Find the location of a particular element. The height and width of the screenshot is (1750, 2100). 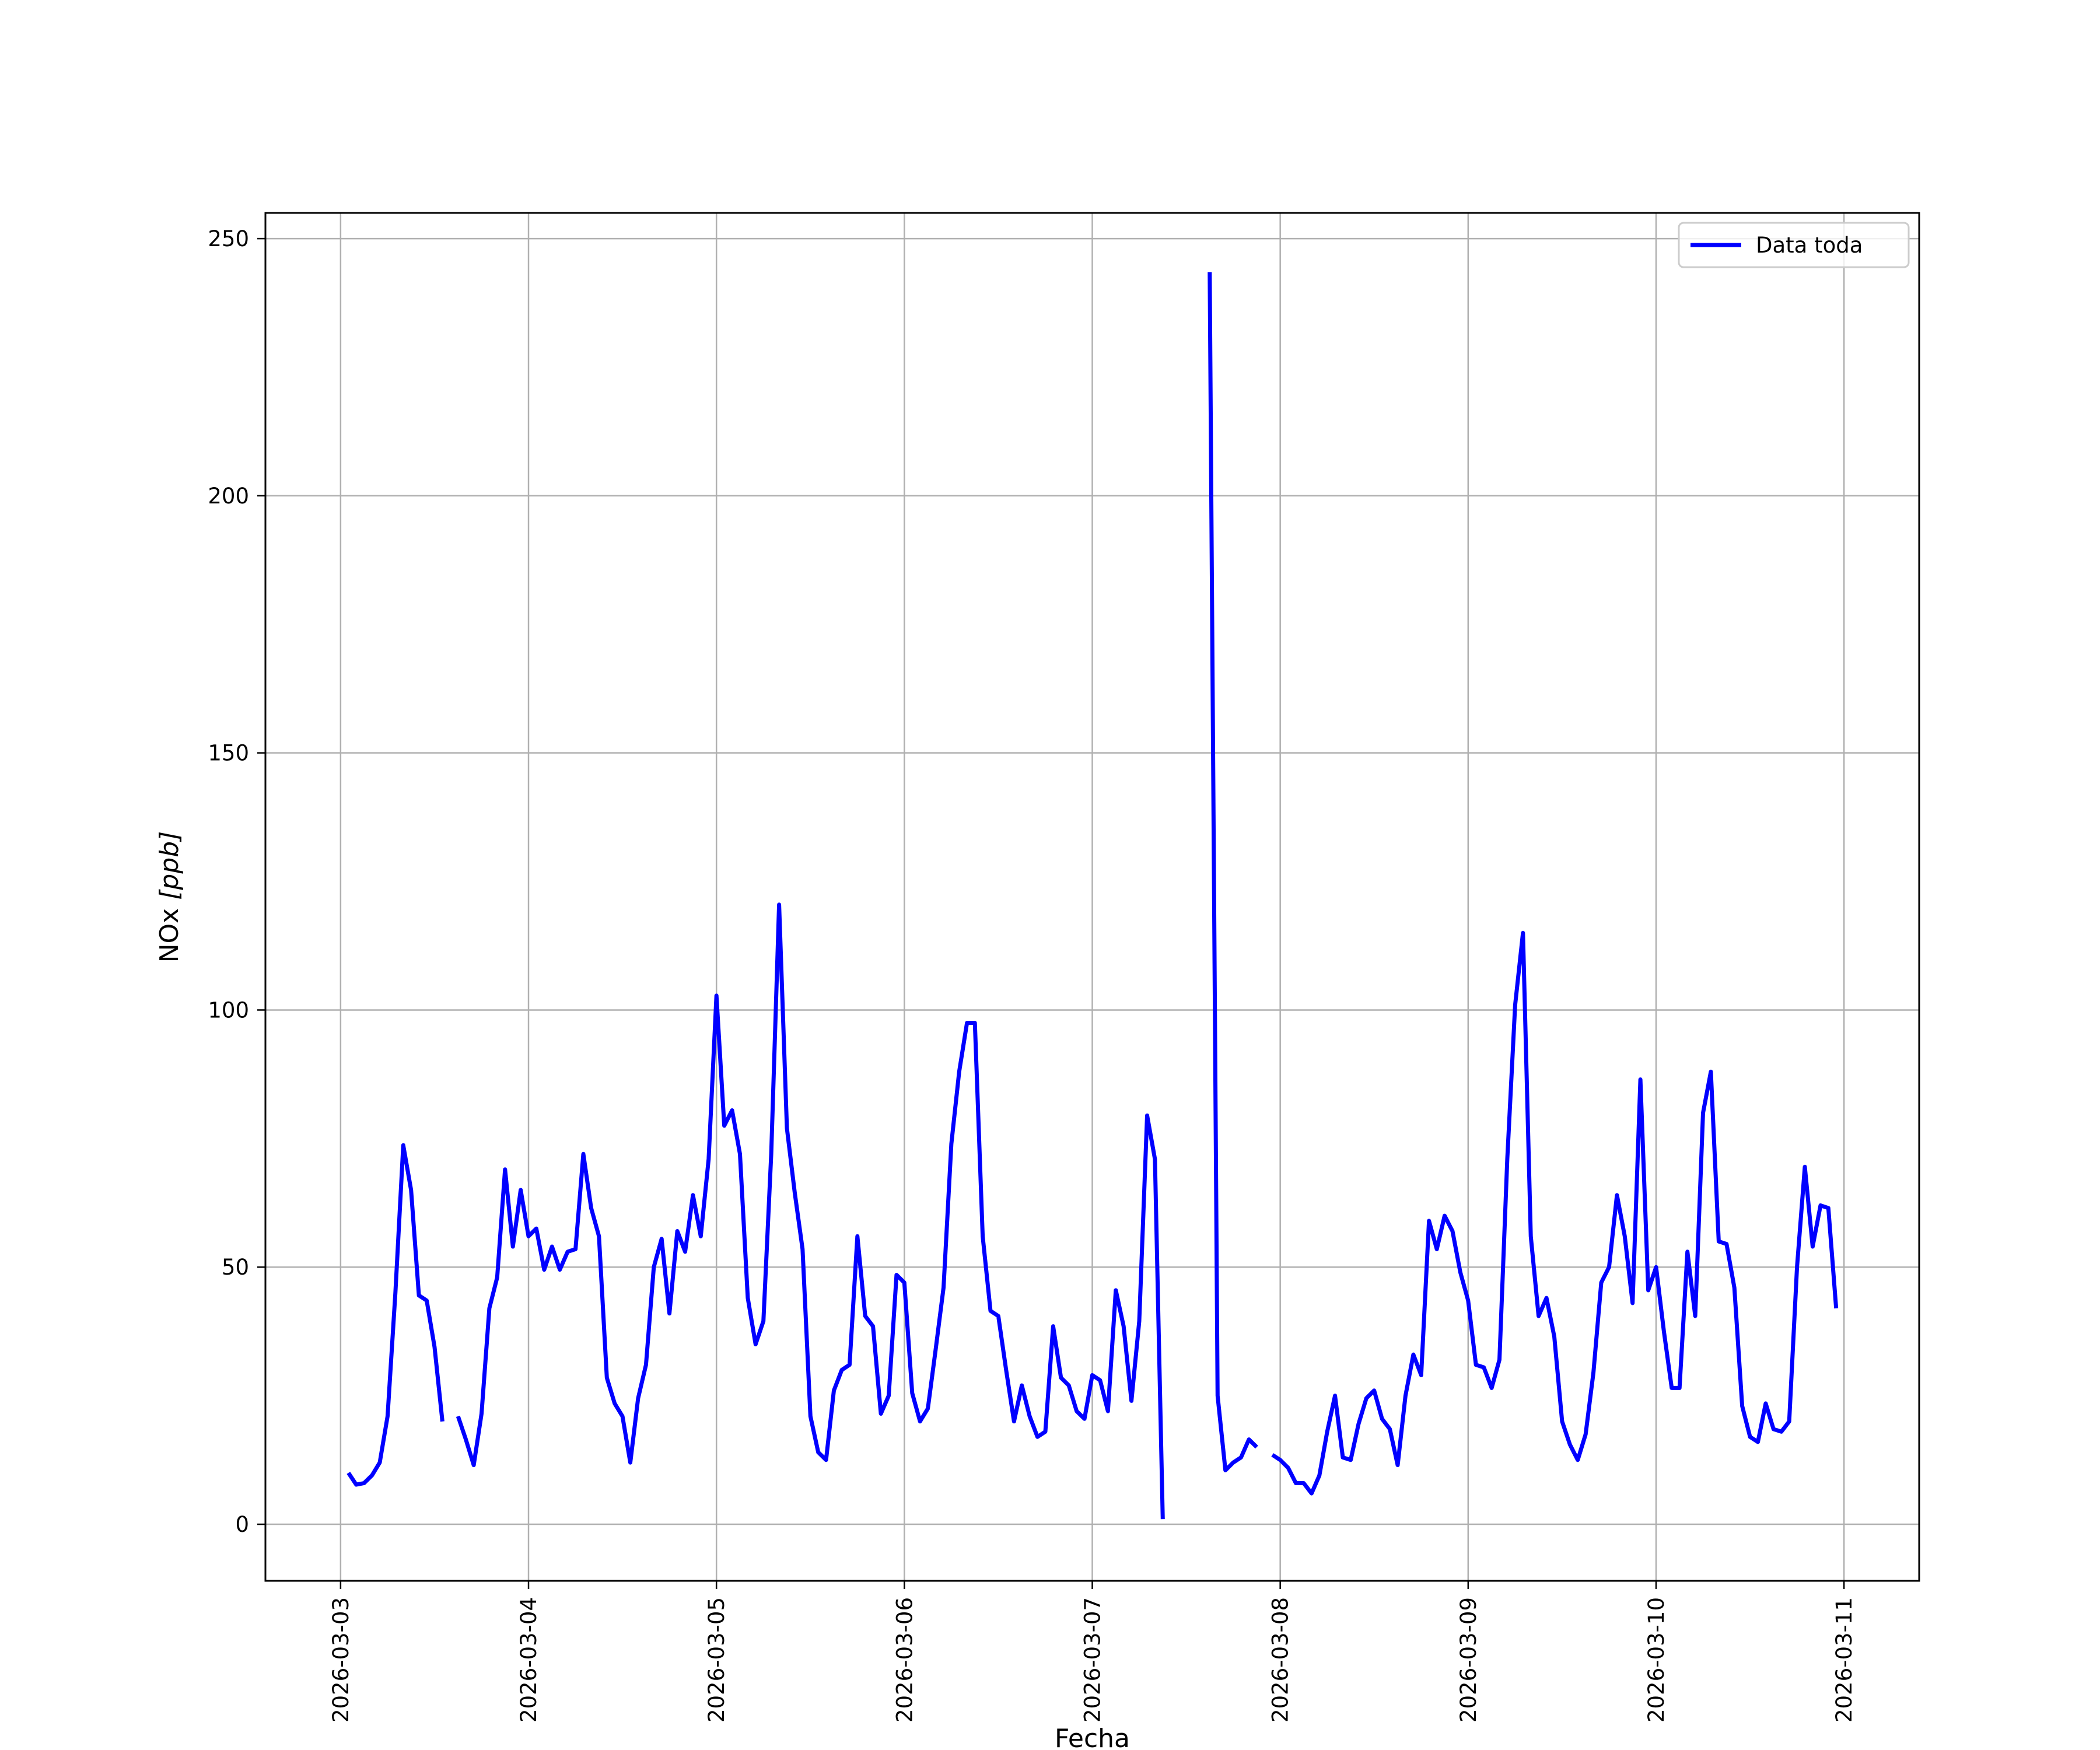

y-tick-label: 150 is located at coordinates (228, 753).